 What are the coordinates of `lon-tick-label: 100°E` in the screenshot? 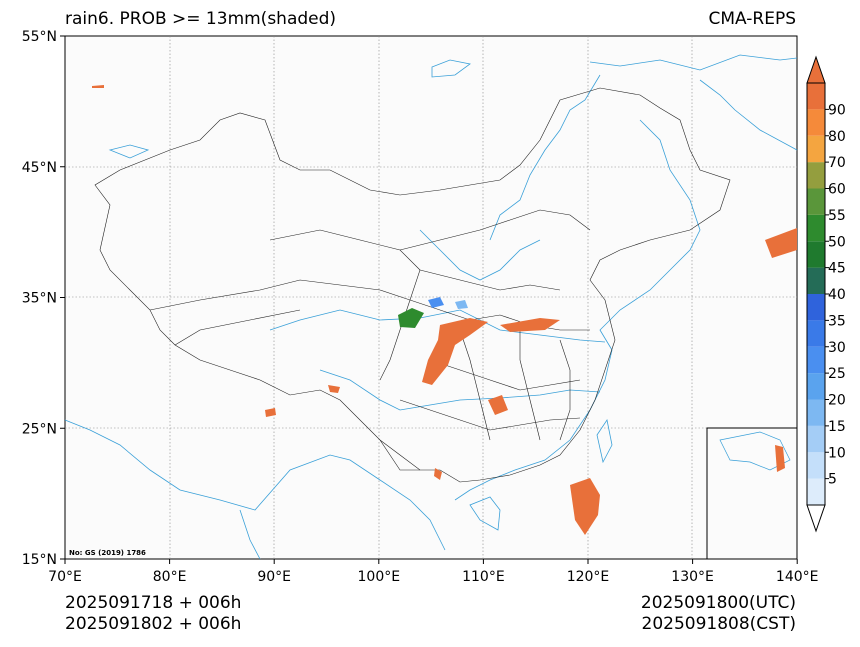 It's located at (379, 577).